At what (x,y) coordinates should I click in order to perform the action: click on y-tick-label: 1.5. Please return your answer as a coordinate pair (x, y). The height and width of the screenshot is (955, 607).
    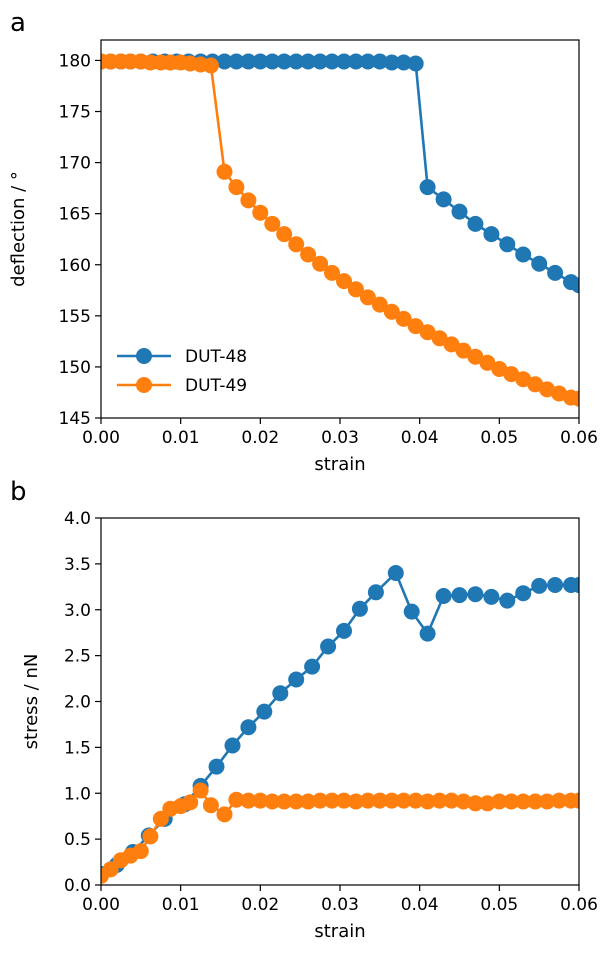
    Looking at the image, I should click on (77, 748).